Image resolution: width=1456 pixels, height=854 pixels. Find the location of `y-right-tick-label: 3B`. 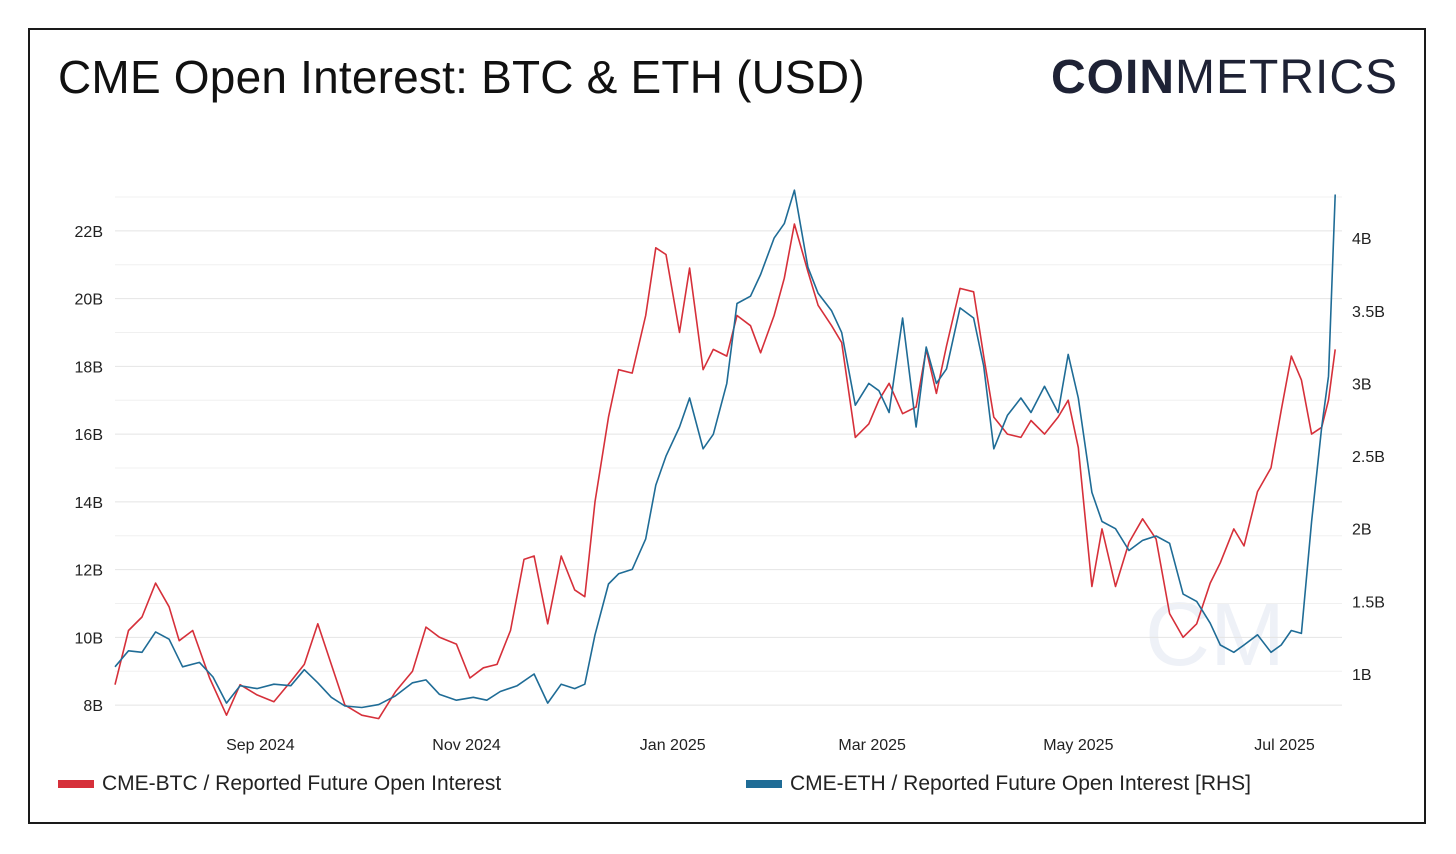

y-right-tick-label: 3B is located at coordinates (1362, 384).